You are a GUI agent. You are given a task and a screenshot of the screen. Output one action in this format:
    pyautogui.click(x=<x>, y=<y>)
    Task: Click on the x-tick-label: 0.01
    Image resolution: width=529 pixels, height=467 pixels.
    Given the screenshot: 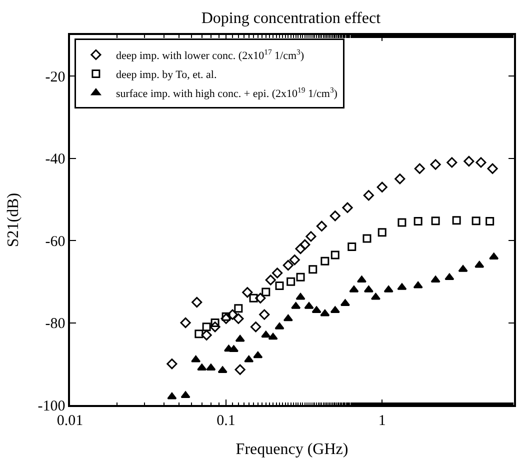 What is the action you would take?
    pyautogui.click(x=70, y=420)
    